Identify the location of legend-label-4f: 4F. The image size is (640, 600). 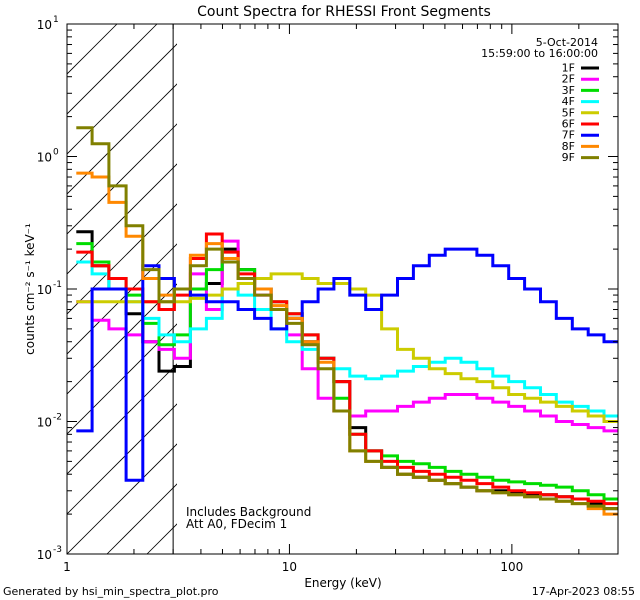
(568, 101).